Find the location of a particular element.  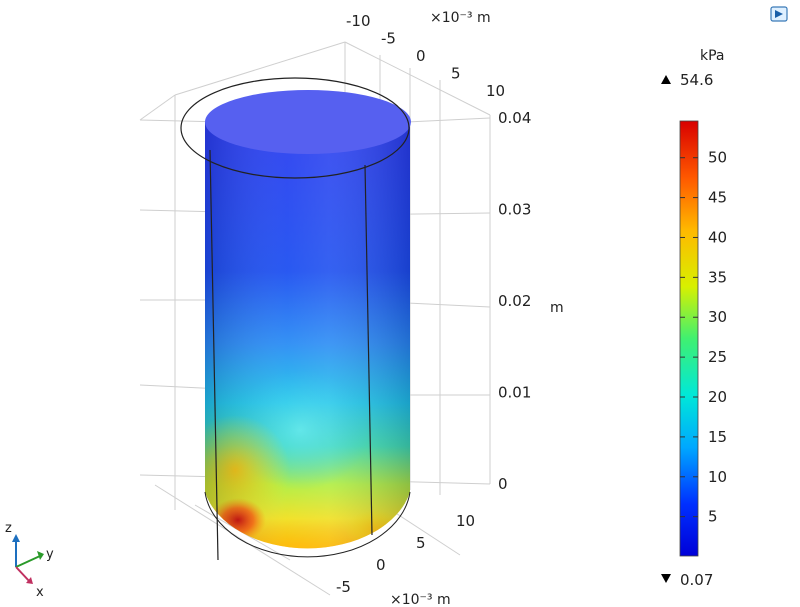

colorbar-tick-label: 50 is located at coordinates (717, 158).